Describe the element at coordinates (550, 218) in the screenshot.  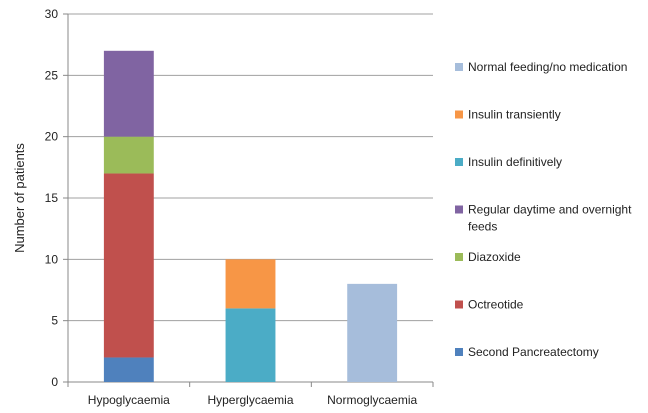
I see `legend-label: Regular daytime and overnight feeds` at that location.